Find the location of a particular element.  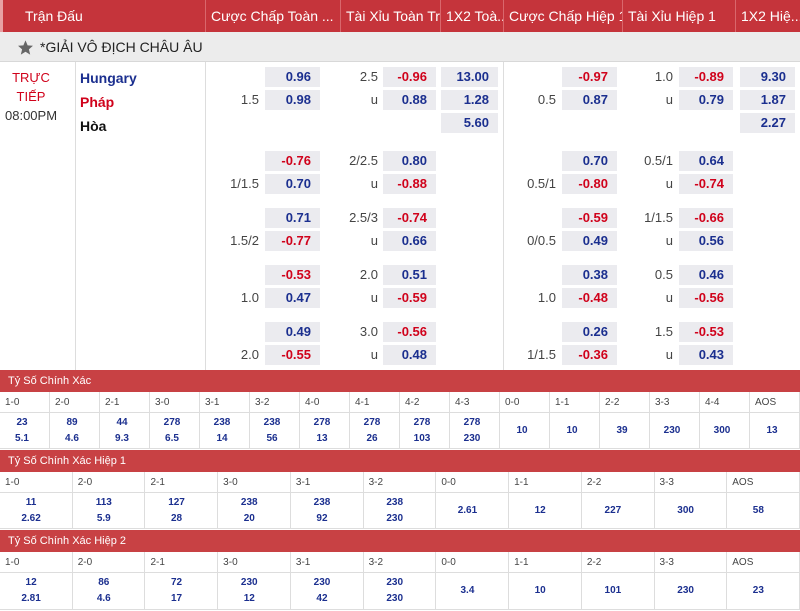

section-title: Tỷ Số Chính Xác Hiệp 2 is located at coordinates (400, 541).